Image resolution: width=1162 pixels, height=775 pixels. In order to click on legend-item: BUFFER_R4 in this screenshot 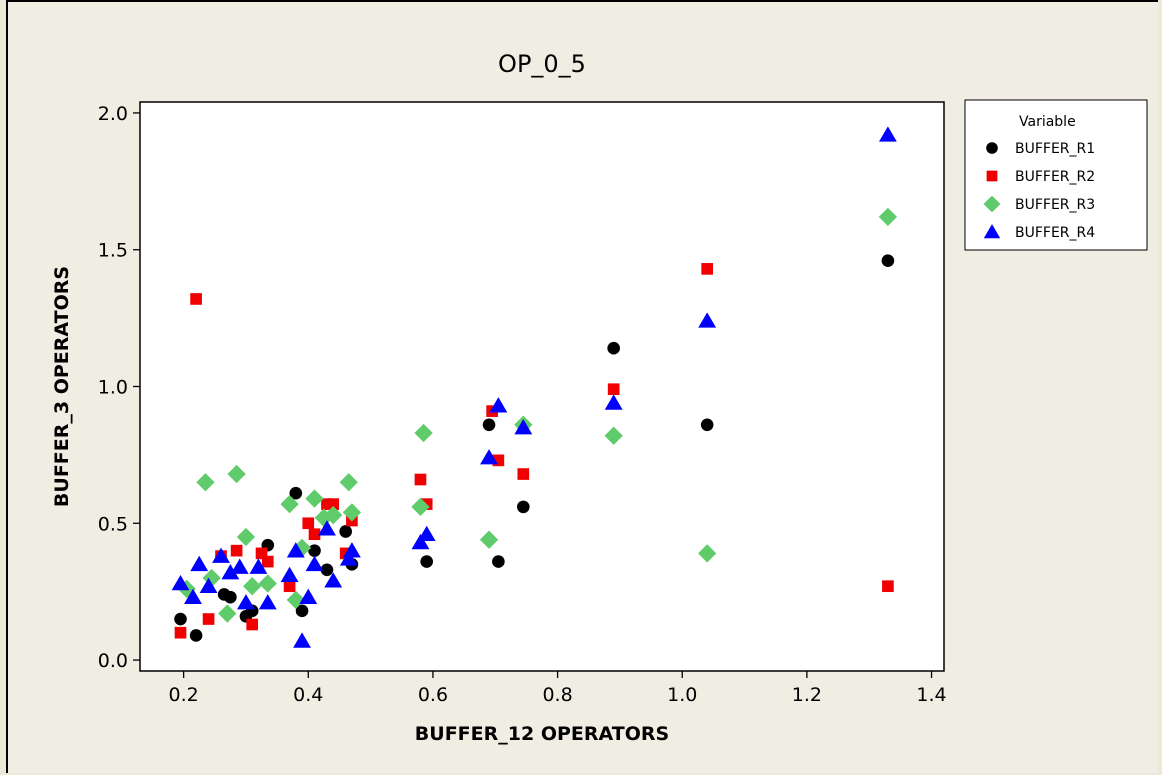, I will do `click(1039, 232)`.